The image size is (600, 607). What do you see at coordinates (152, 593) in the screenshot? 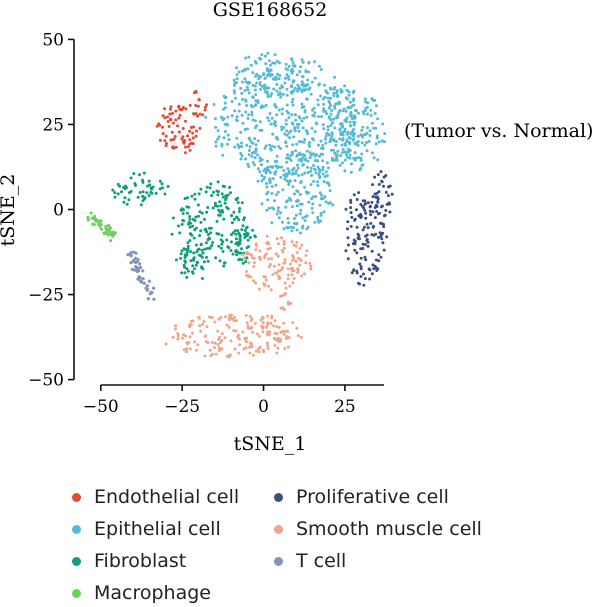
I see `legend-label: Macrophage` at bounding box center [152, 593].